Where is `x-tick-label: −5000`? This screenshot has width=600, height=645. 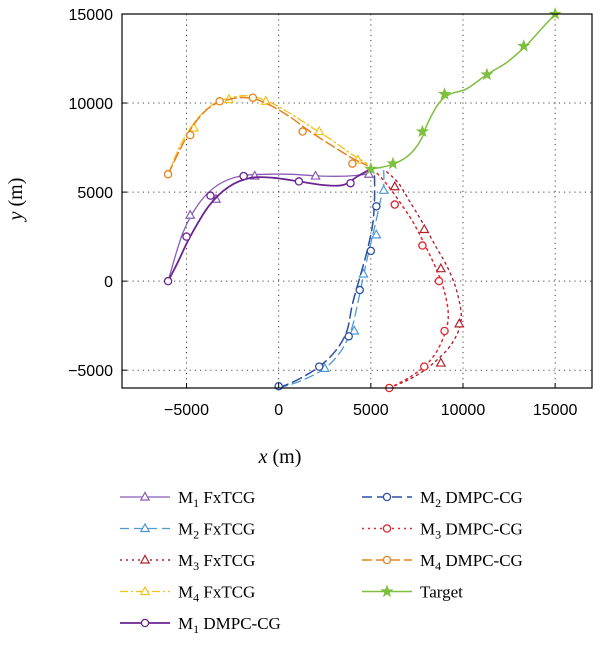 x-tick-label: −5000 is located at coordinates (186, 410).